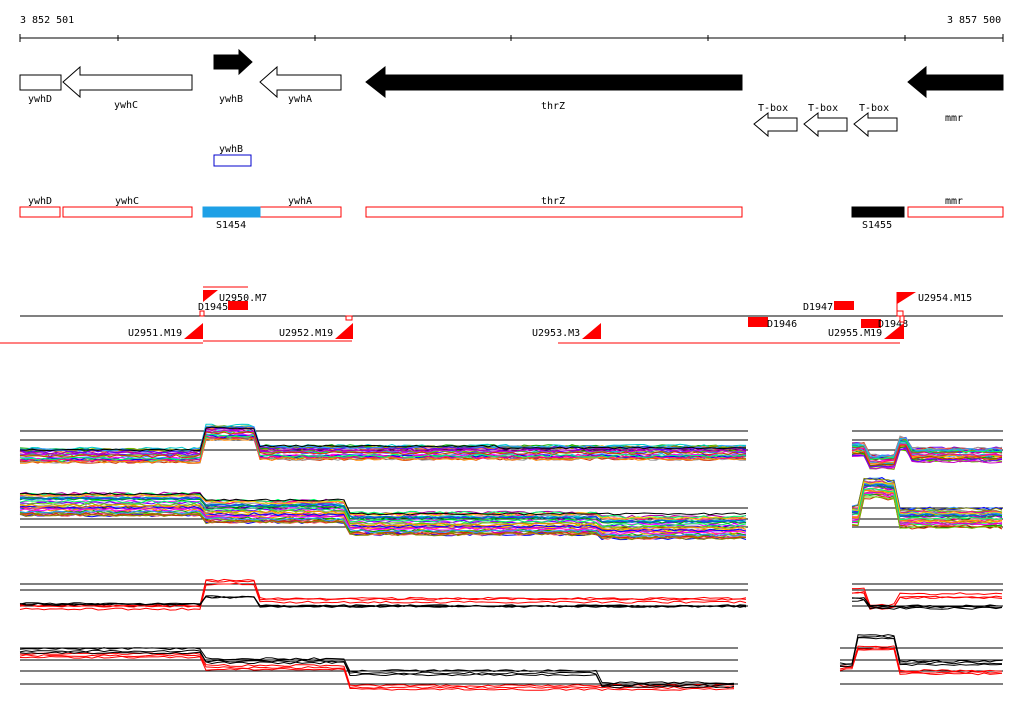 The height and width of the screenshot is (714, 1024). Describe the element at coordinates (844, 305) in the screenshot. I see `downshift-D1947-box` at that location.